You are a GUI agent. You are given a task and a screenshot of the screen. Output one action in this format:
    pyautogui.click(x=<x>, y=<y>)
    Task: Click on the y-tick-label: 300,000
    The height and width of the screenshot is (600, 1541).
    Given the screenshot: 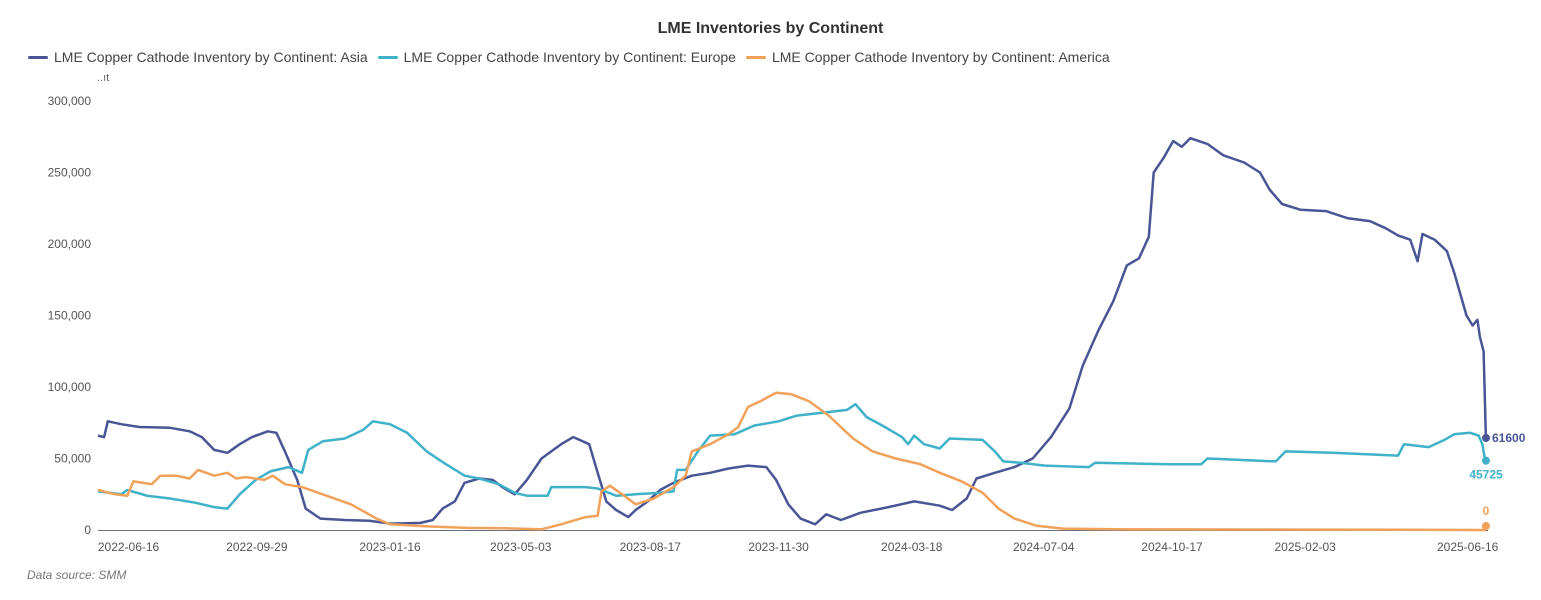 What is the action you would take?
    pyautogui.click(x=70, y=101)
    